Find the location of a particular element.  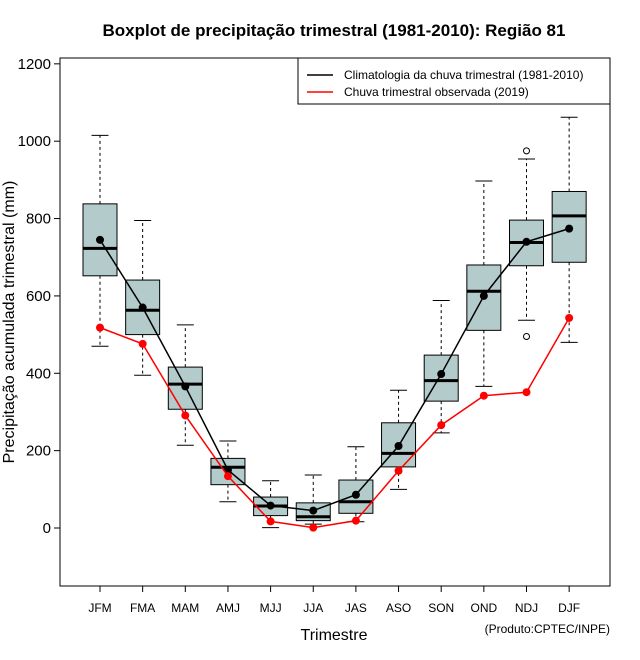

x-tick-label: AMJ is located at coordinates (228, 608).